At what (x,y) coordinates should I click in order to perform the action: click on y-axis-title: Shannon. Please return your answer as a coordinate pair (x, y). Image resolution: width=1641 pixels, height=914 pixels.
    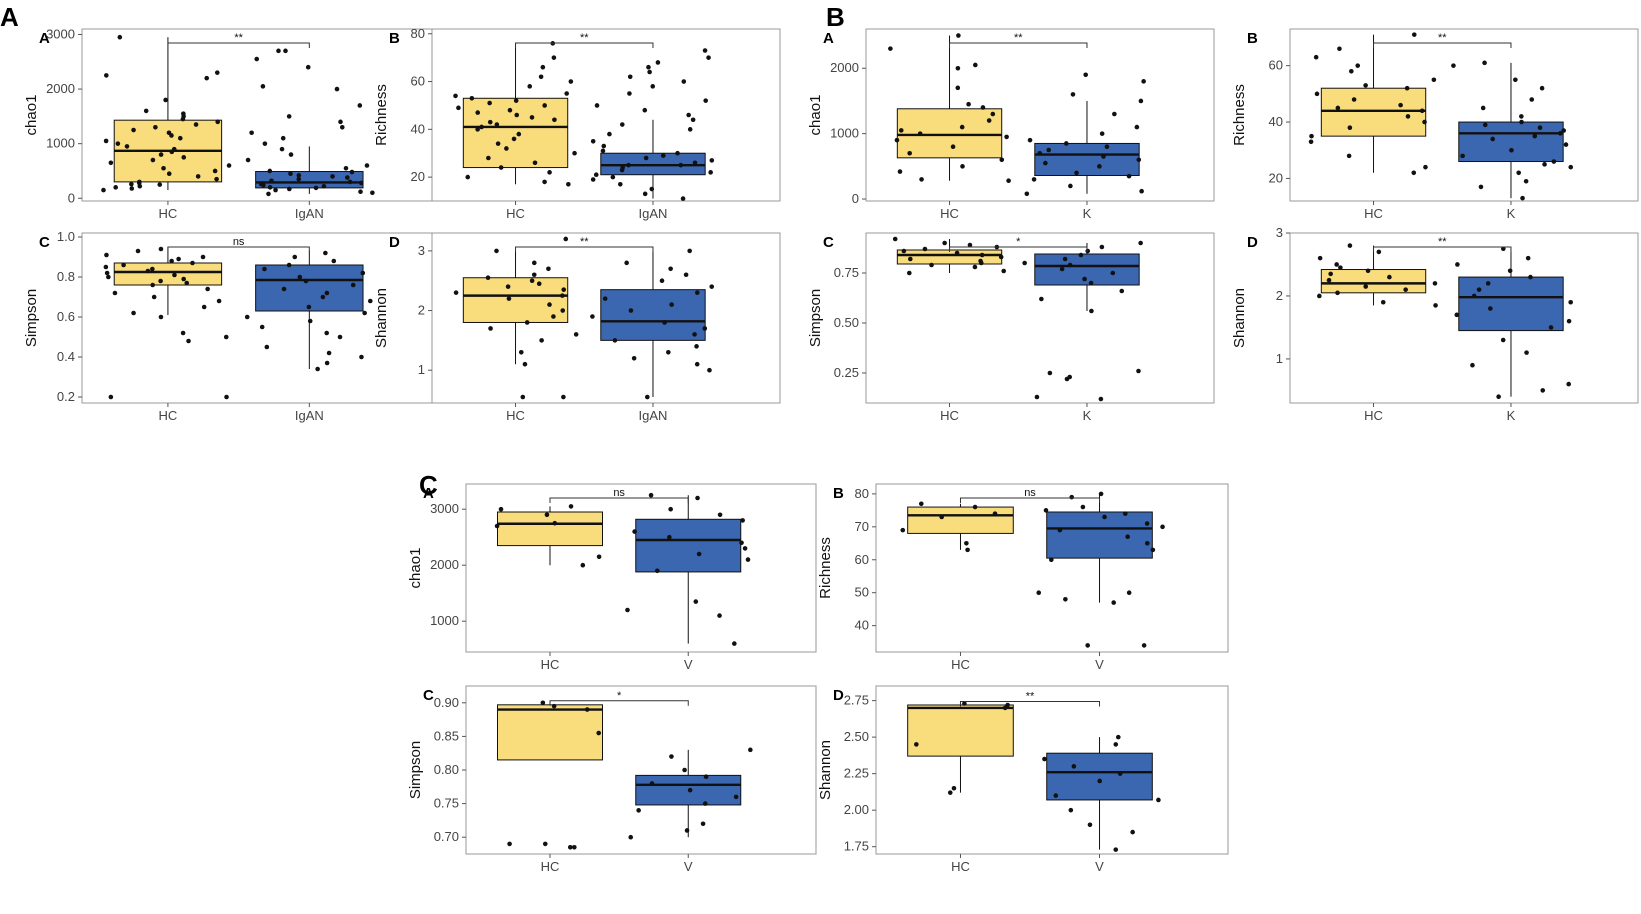
    Looking at the image, I should click on (825, 770).